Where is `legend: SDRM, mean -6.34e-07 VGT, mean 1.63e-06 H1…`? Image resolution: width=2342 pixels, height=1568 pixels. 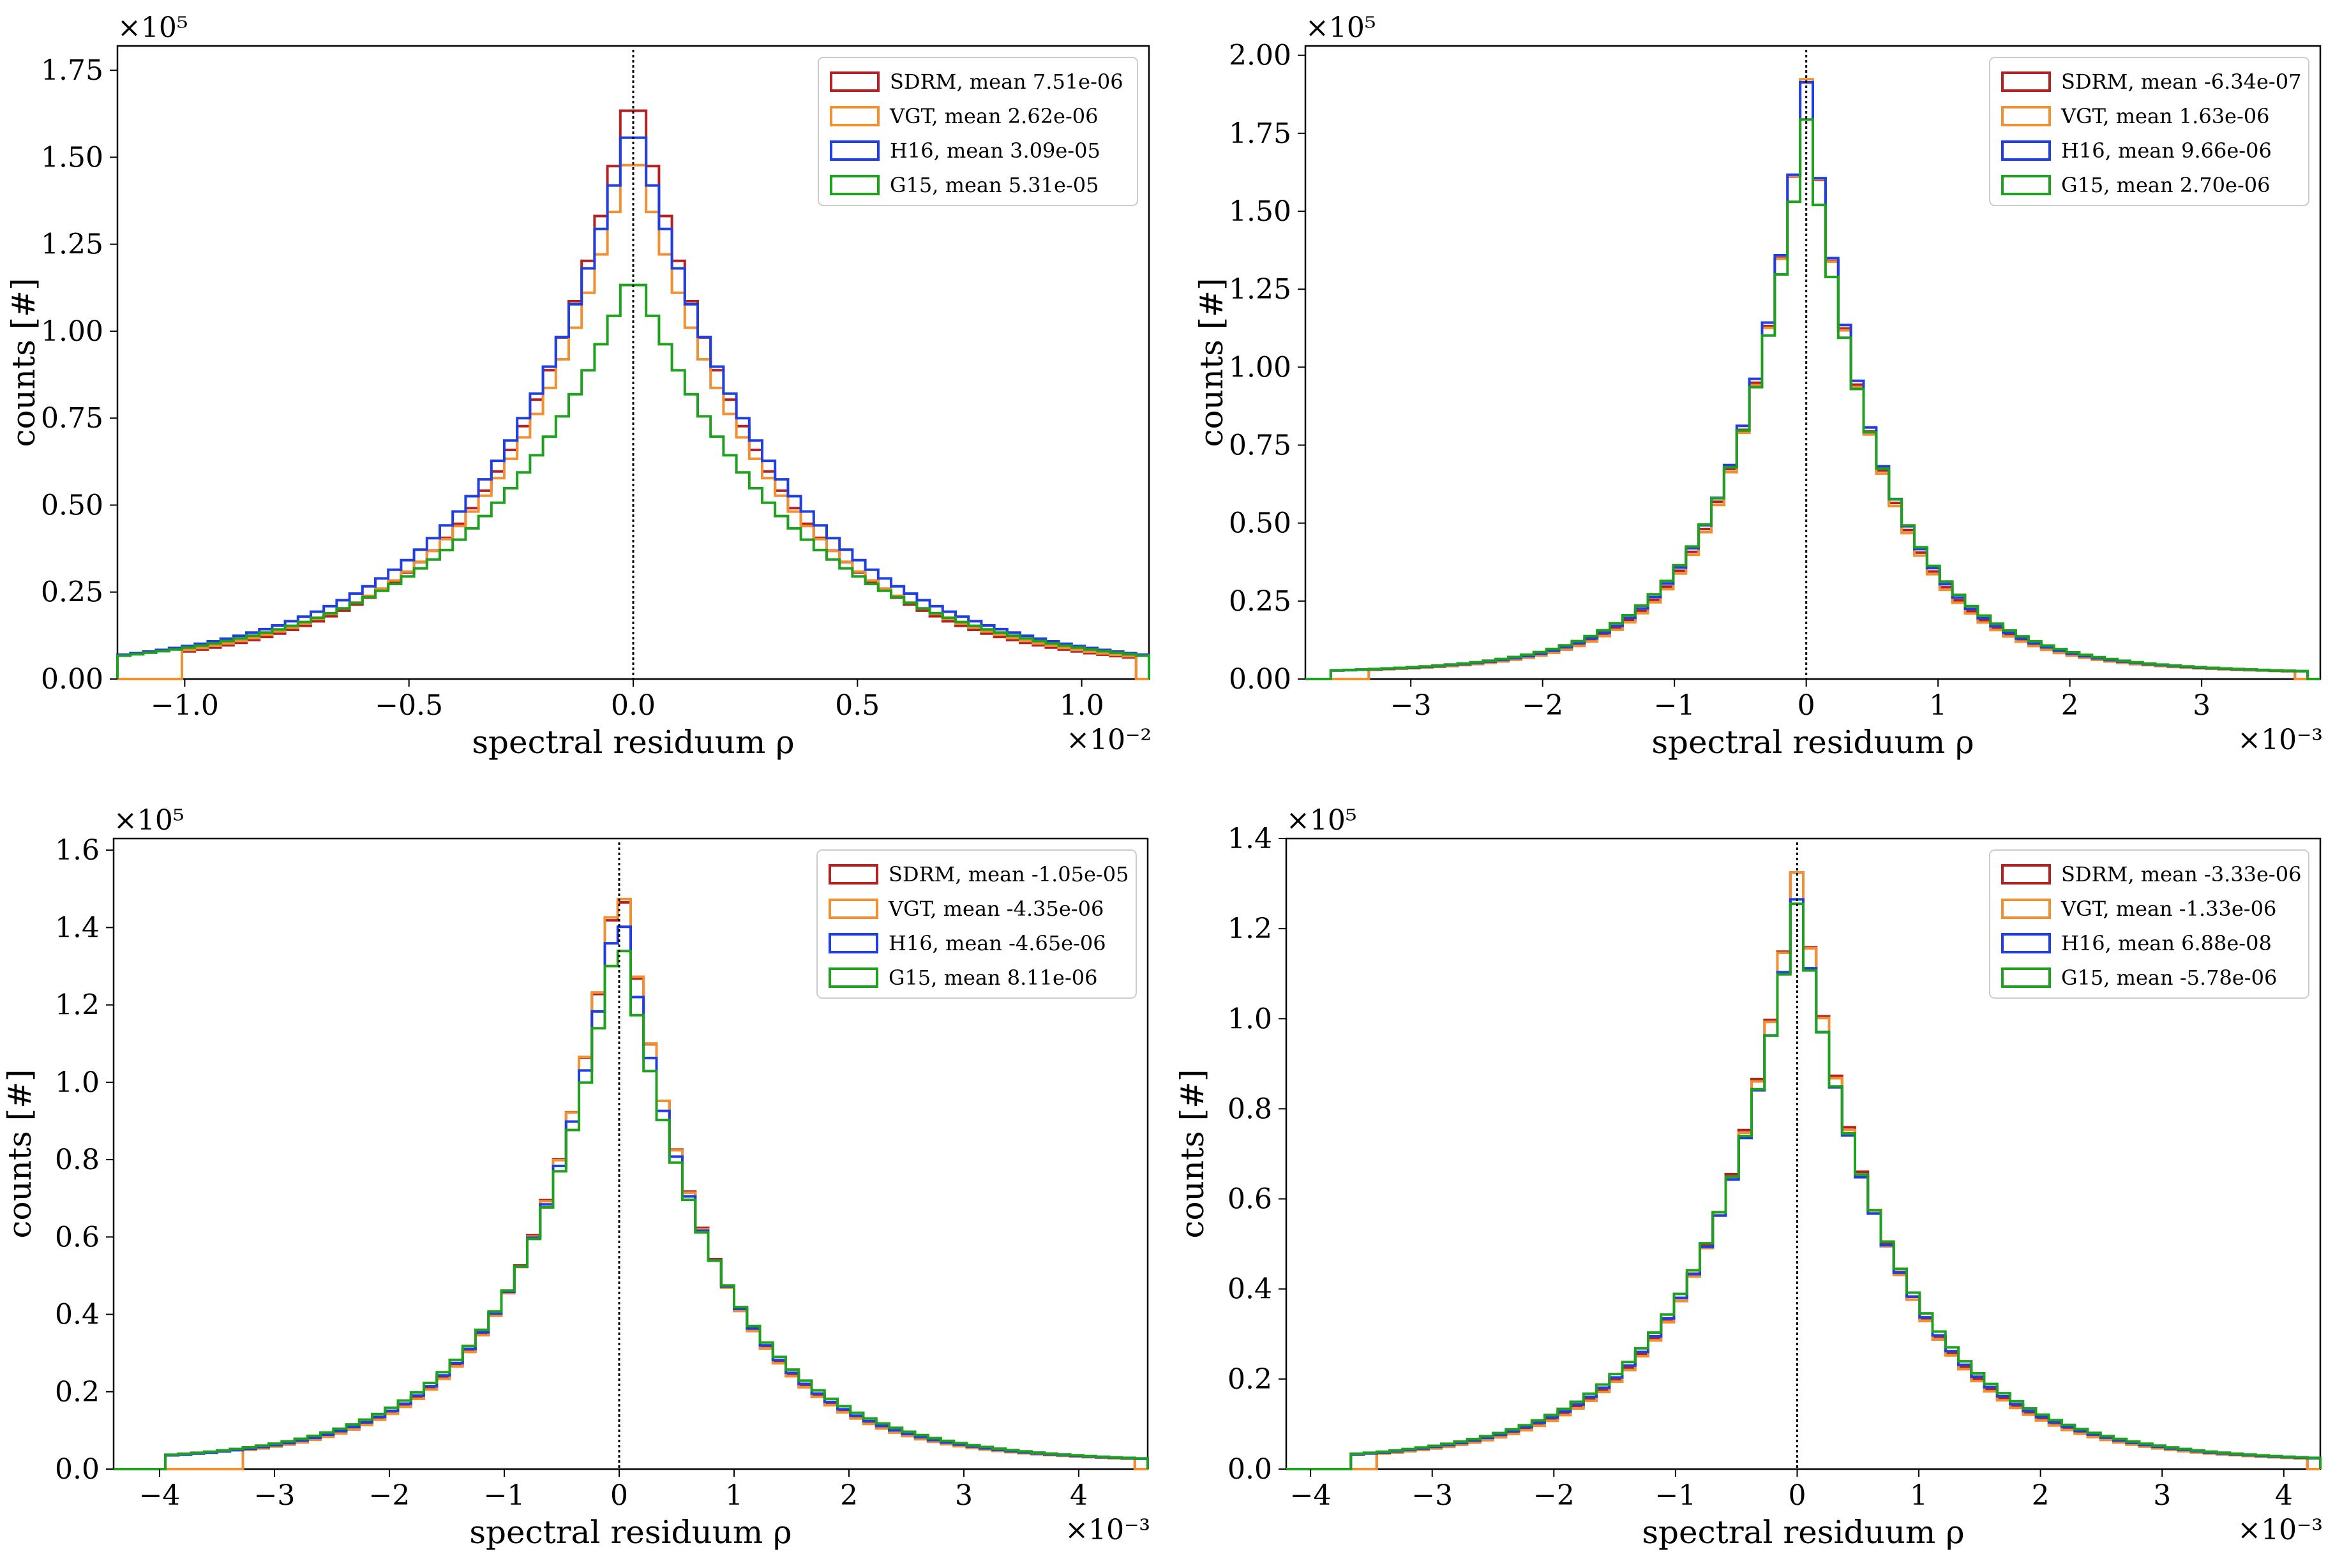
legend: SDRM, mean -6.34e-07 VGT, mean 1.63e-06 H1… is located at coordinates (2149, 131).